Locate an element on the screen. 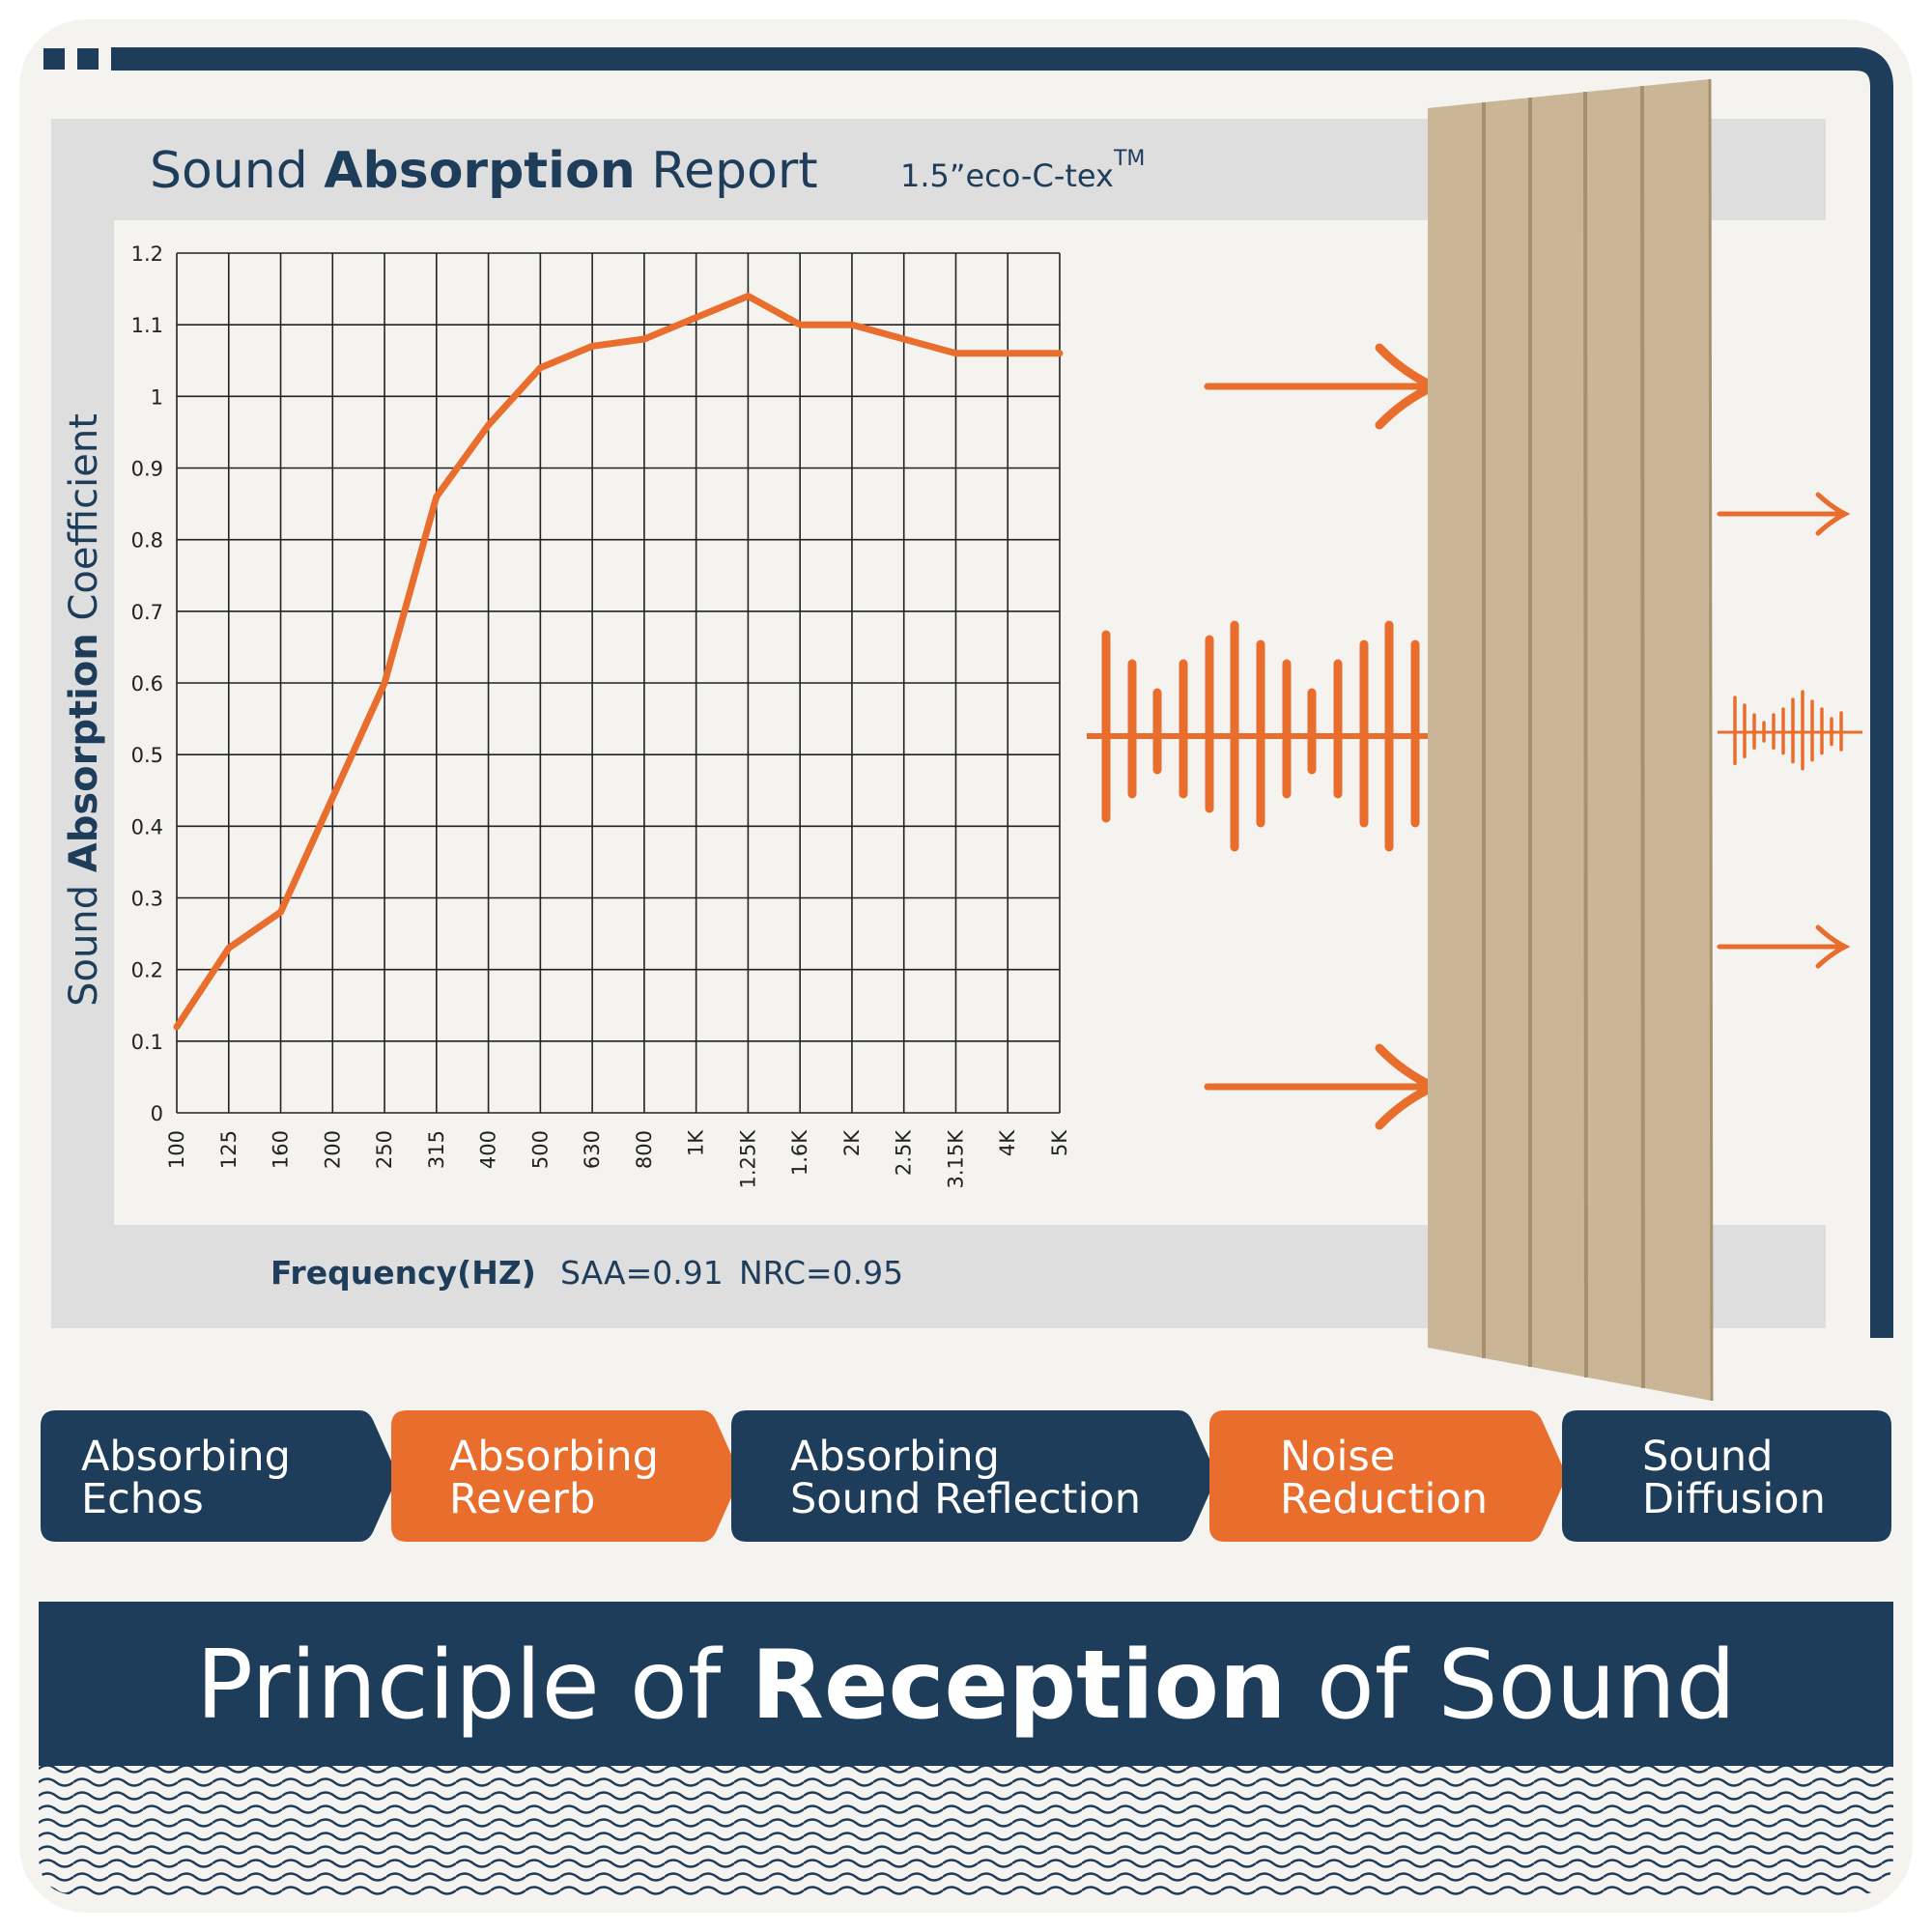 This screenshot has height=1932, width=1932. report-title: Sound Absorption Report is located at coordinates (484, 171).